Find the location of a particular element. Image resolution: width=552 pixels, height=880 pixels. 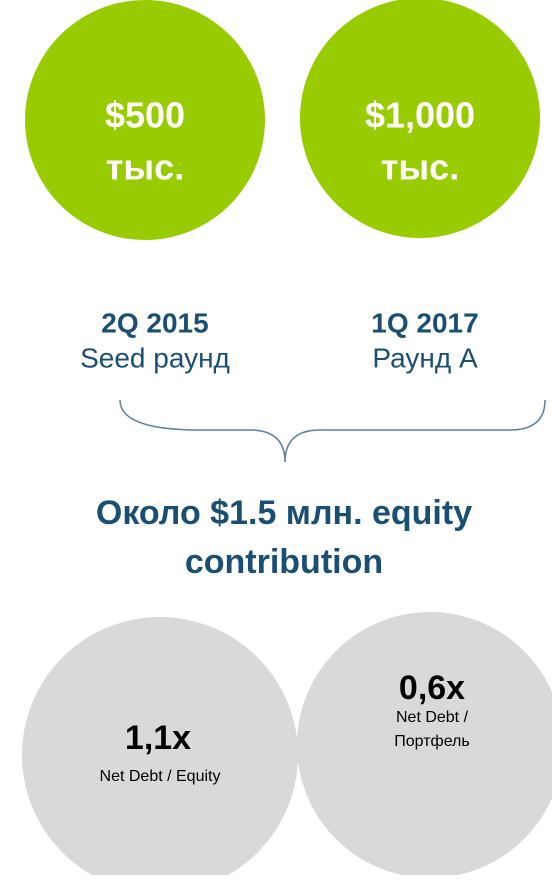

round-name: Seed раунд is located at coordinates (155, 357).